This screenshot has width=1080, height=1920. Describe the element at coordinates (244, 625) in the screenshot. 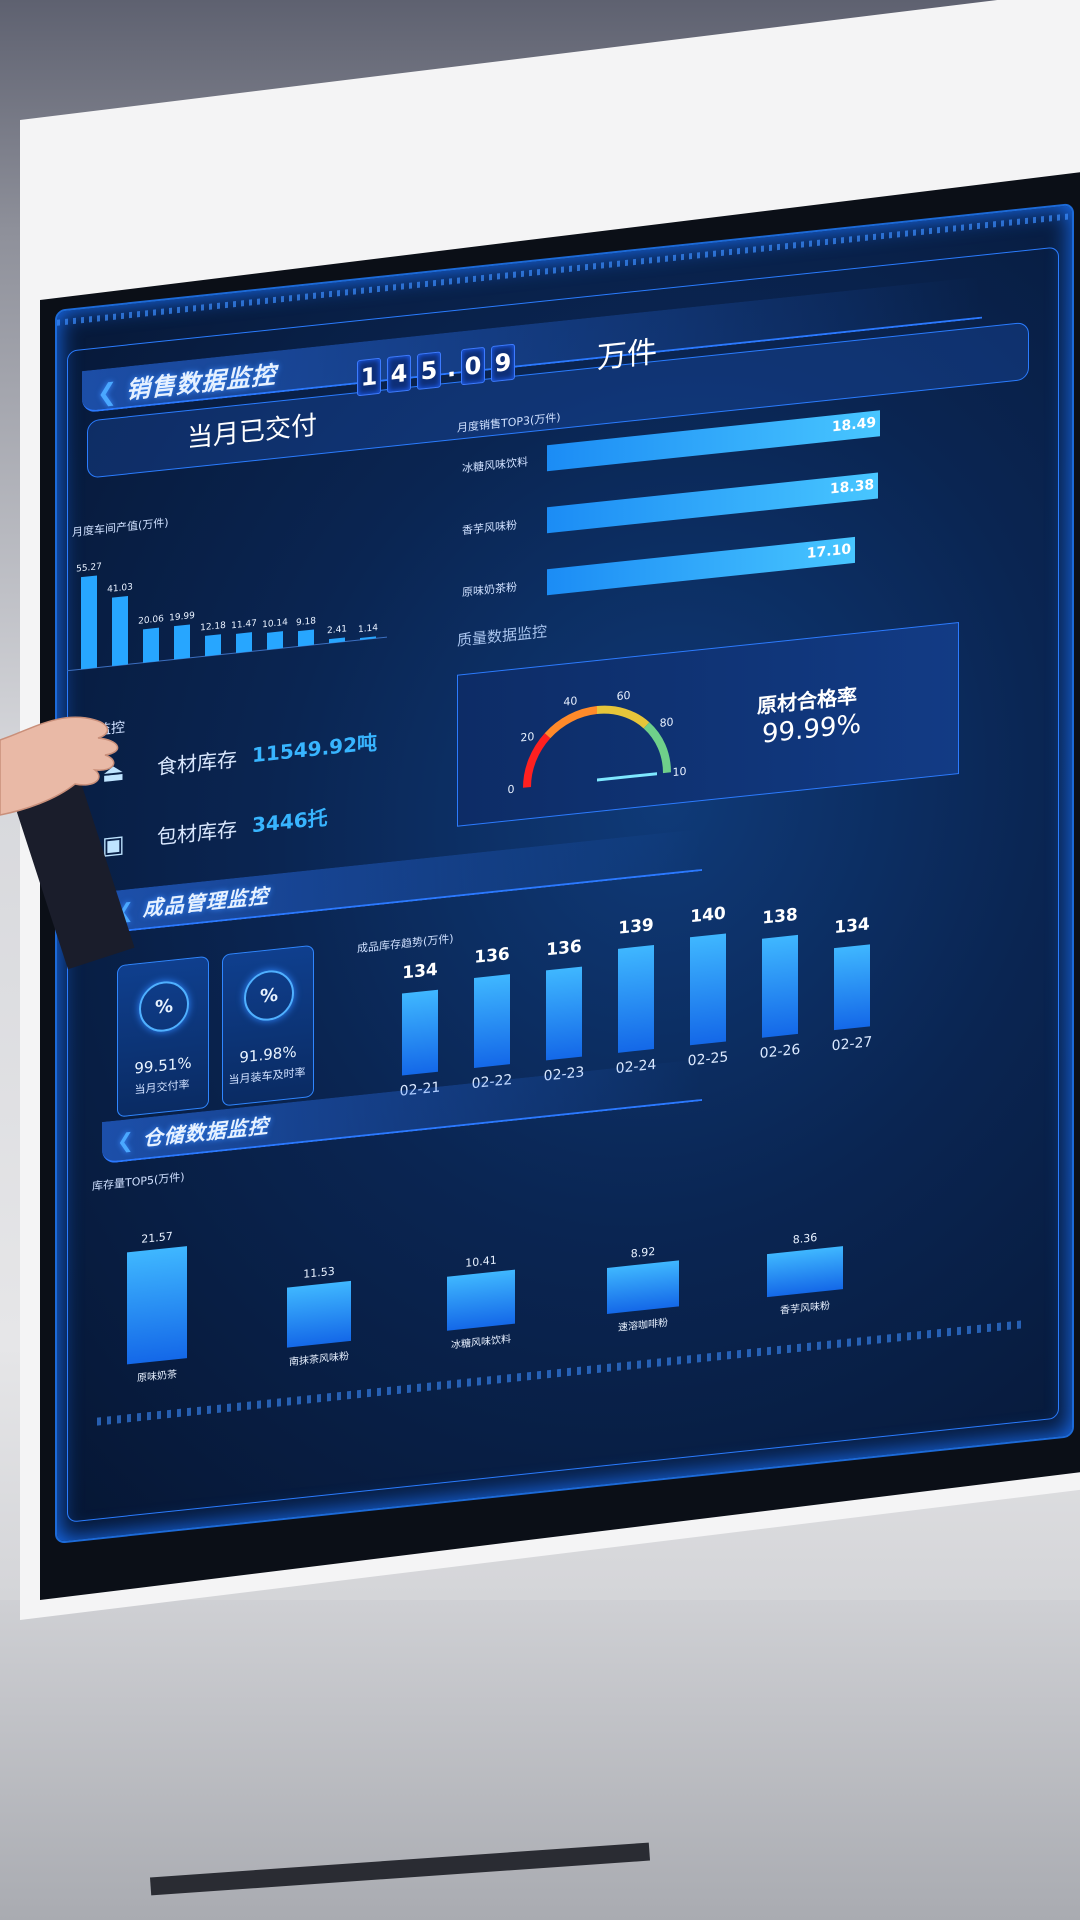

I see `workshop-value-label: 11.47` at that location.